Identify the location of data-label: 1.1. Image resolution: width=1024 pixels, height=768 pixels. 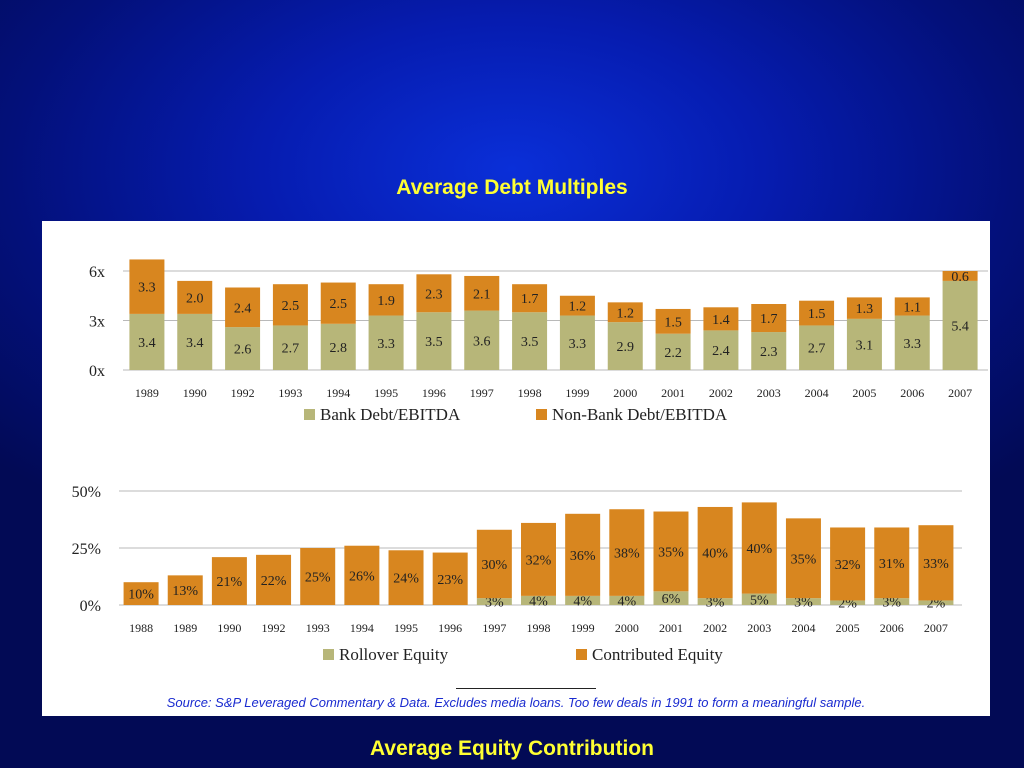
(913, 307).